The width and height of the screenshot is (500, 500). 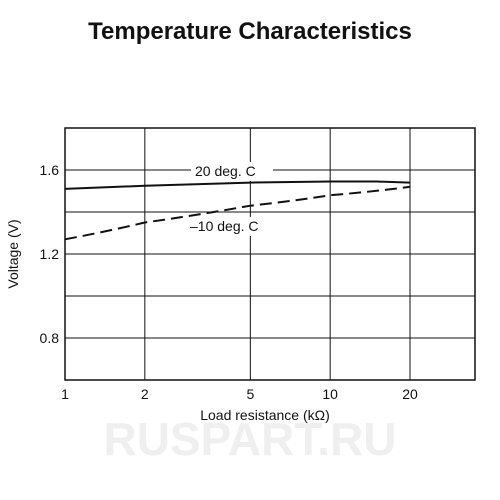 What do you see at coordinates (239, 394) in the screenshot?
I see `x-tick-labels: 1 2 5 10 20` at bounding box center [239, 394].